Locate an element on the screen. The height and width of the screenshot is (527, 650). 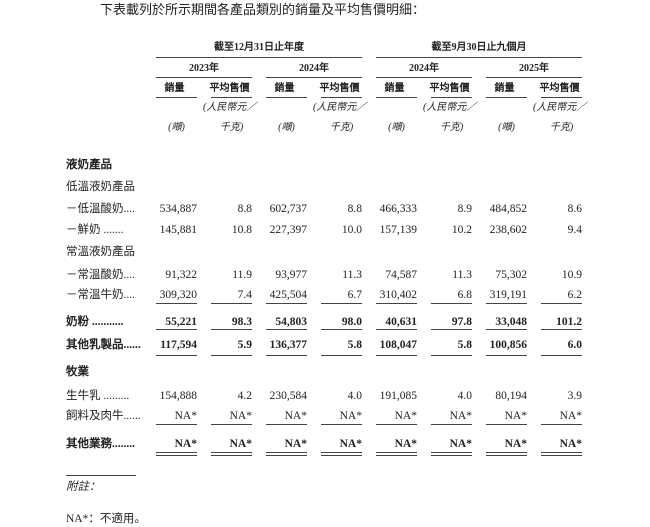
cell-value: 227,397 is located at coordinates (288, 230).